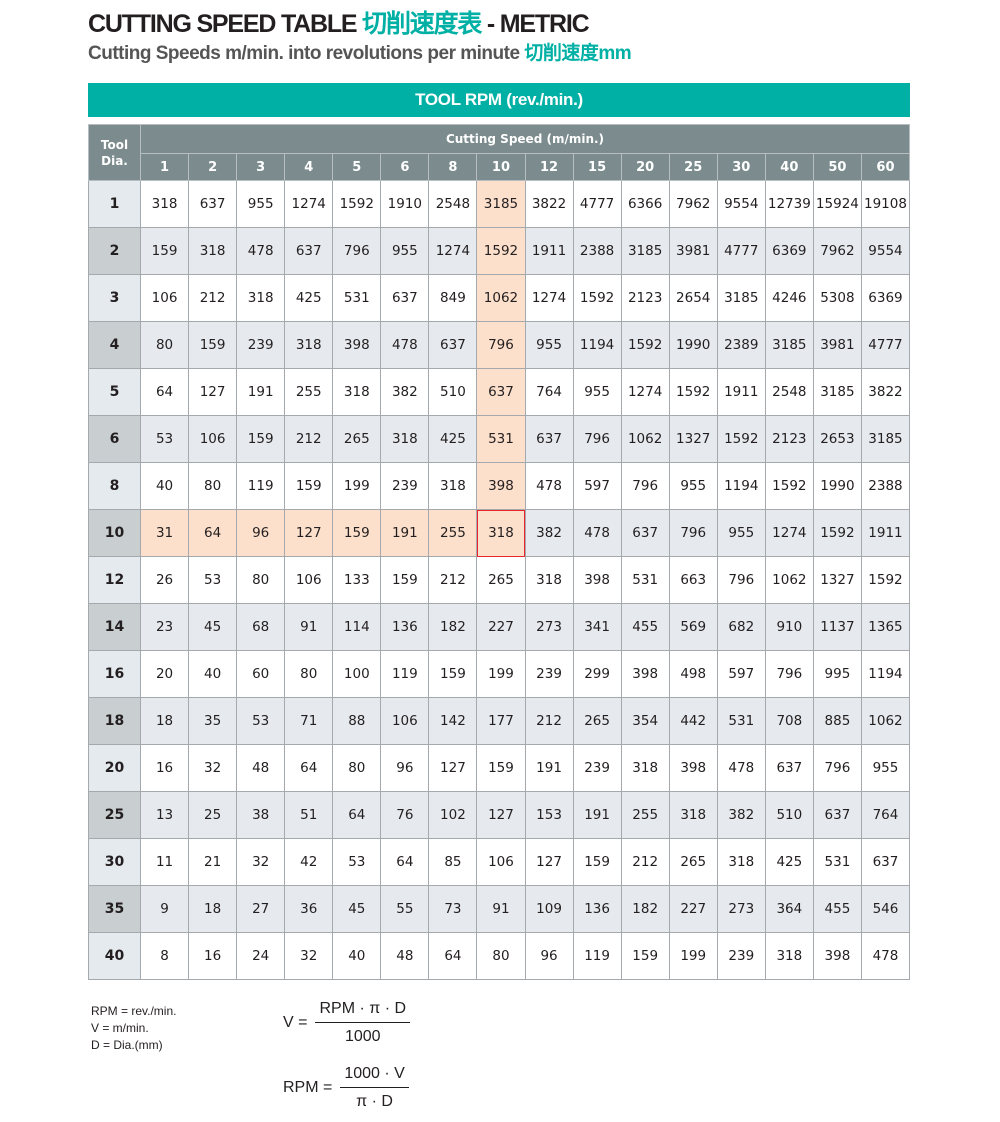 This screenshot has height=1122, width=1000. I want to click on rpm-cell: 255, so click(453, 533).